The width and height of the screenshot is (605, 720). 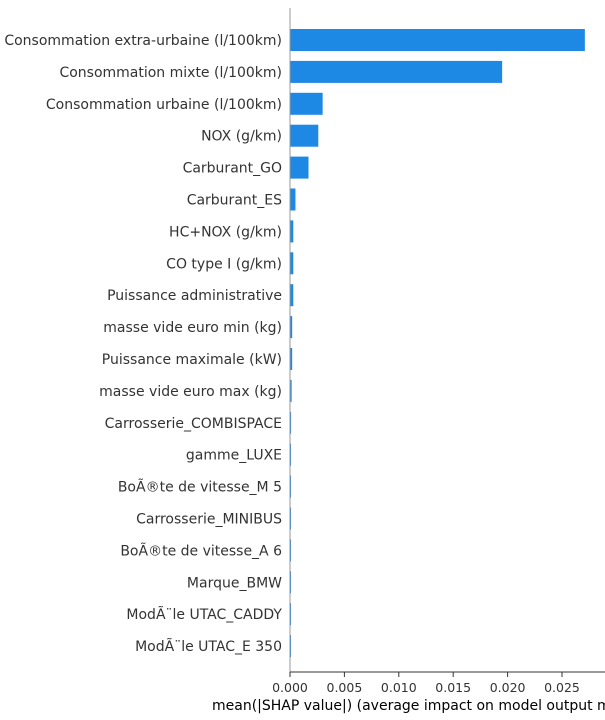 What do you see at coordinates (208, 646) in the screenshot?
I see `category-label: ModÃ¨le UTAC_E 350` at bounding box center [208, 646].